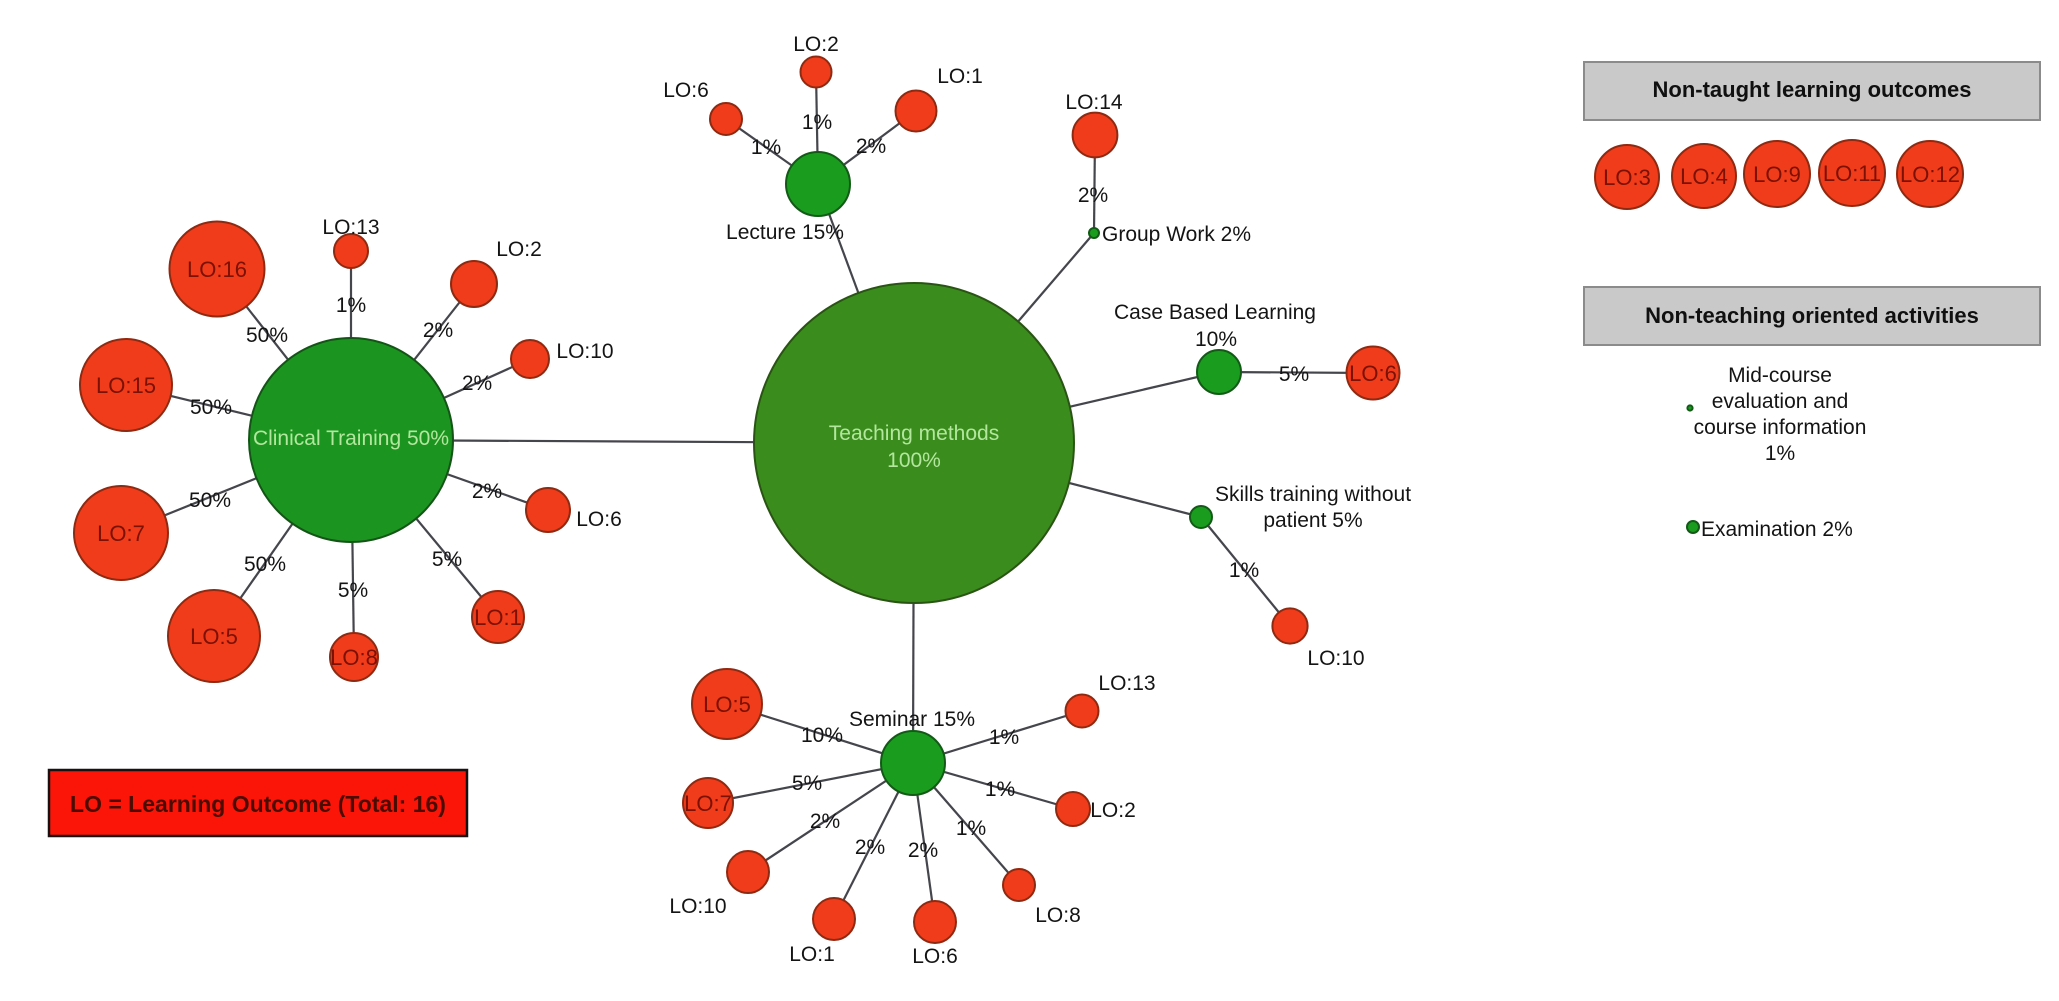 This screenshot has width=2059, height=1001. What do you see at coordinates (1780, 401) in the screenshot?
I see `svg-text: evaluation and` at bounding box center [1780, 401].